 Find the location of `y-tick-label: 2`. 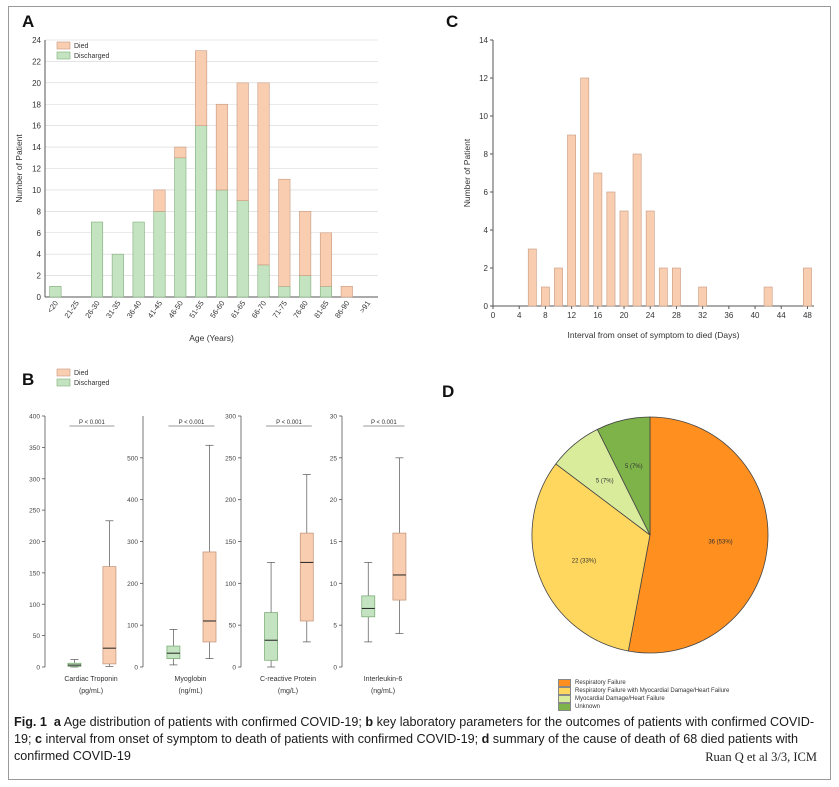

y-tick-label: 2 is located at coordinates (486, 268).